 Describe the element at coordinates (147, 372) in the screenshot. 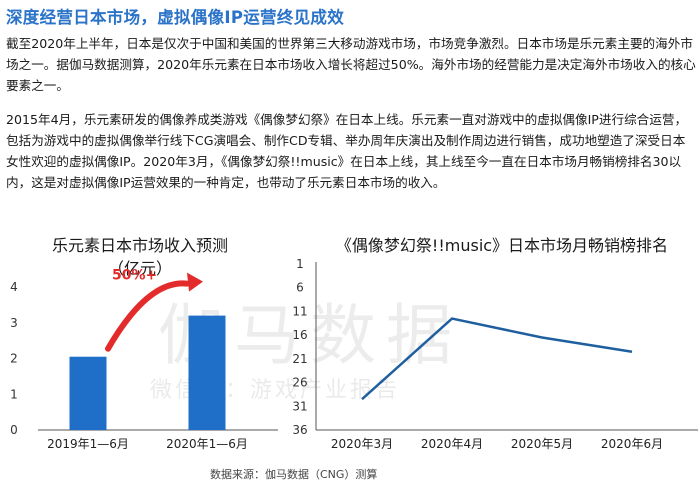

I see `bar-series` at that location.